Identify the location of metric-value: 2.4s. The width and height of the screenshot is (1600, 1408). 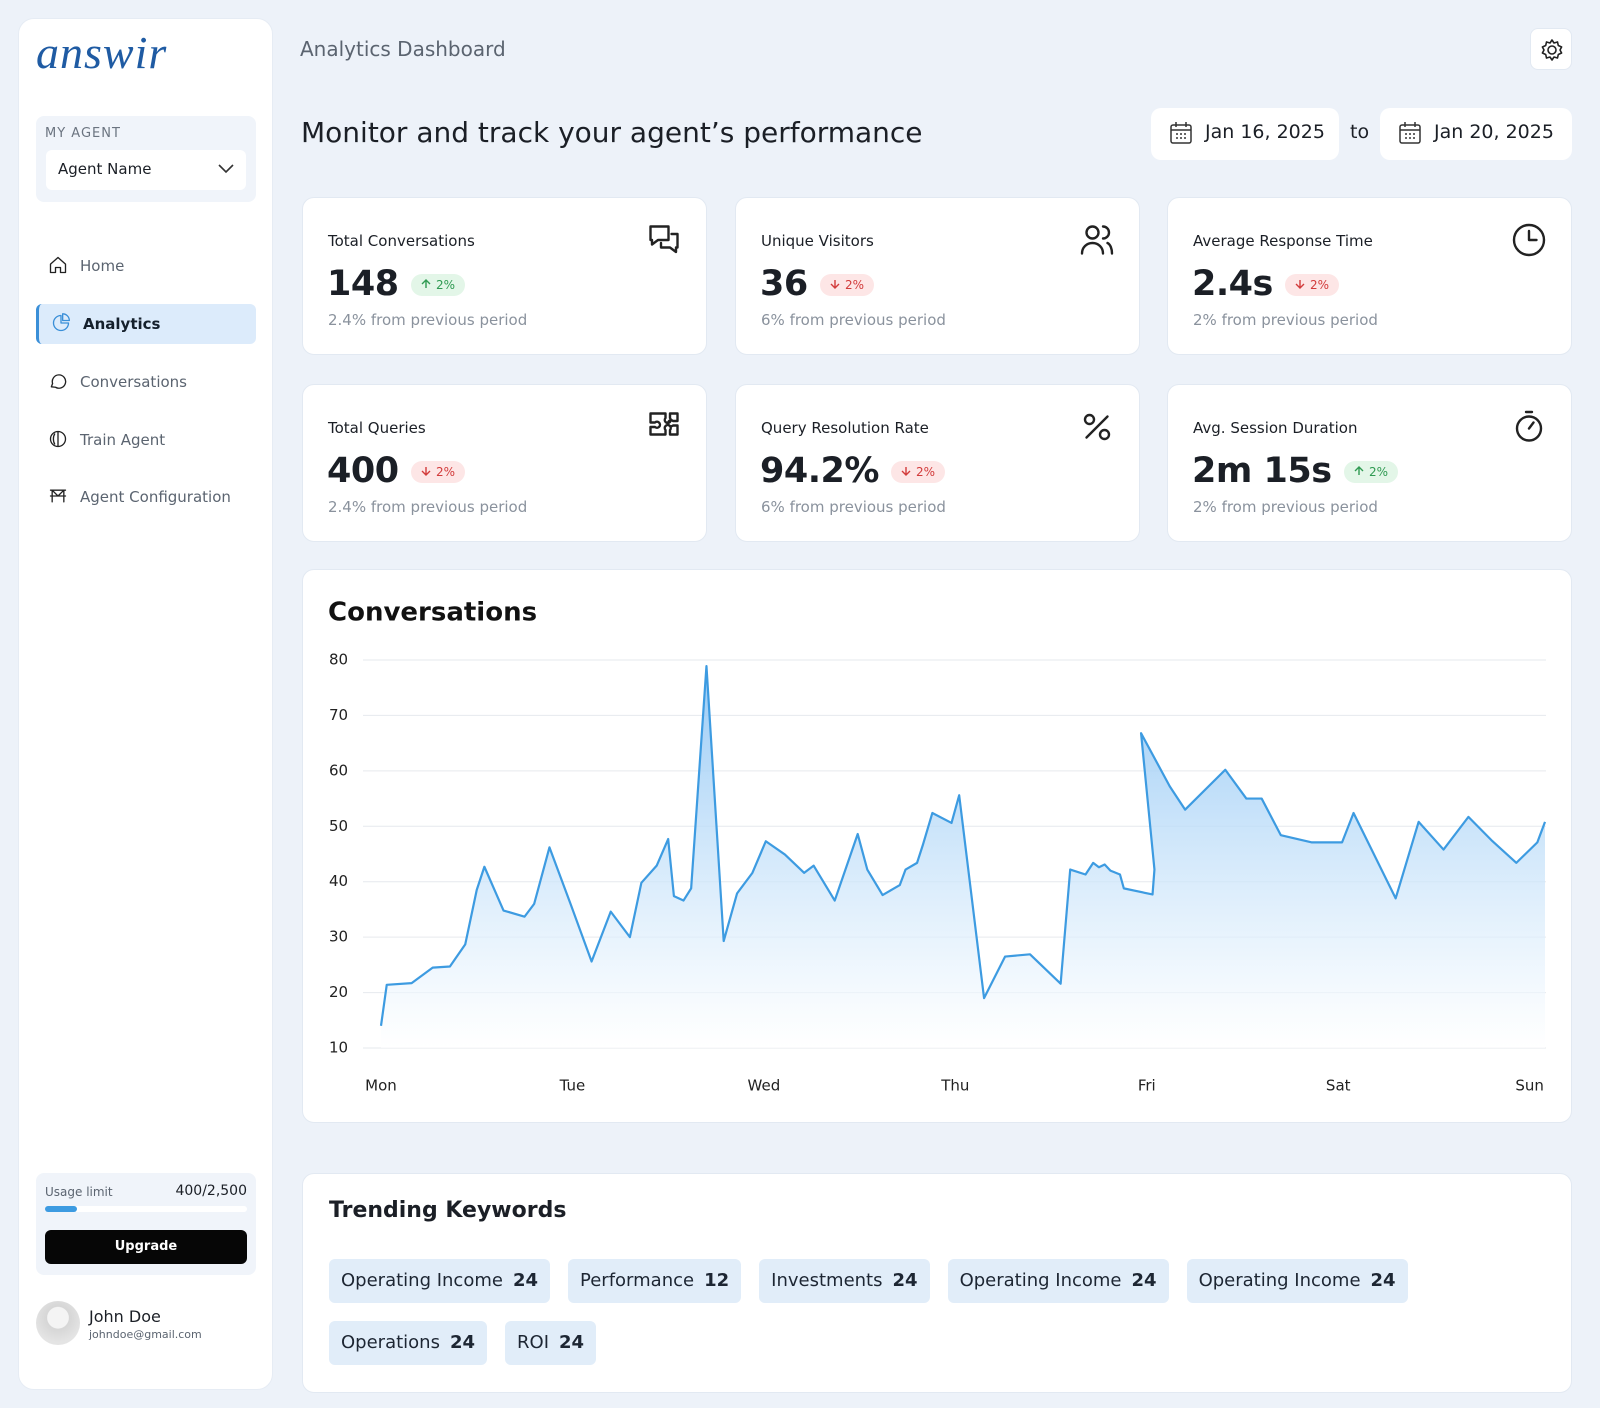
(1232, 284).